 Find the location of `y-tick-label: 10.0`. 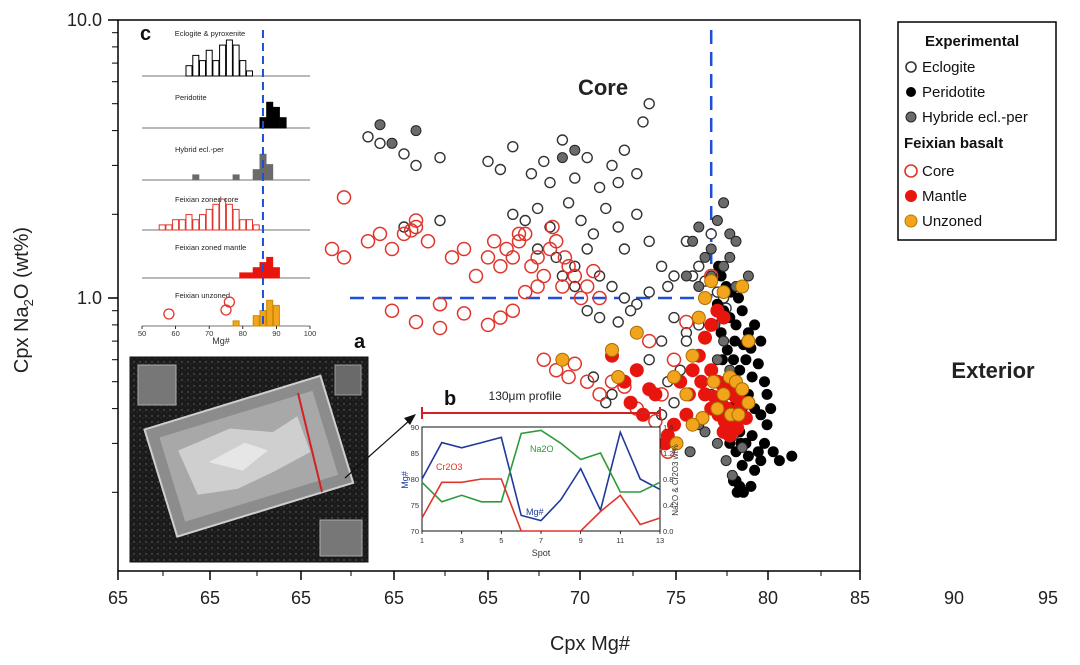

y-tick-label: 10.0 is located at coordinates (84, 20).